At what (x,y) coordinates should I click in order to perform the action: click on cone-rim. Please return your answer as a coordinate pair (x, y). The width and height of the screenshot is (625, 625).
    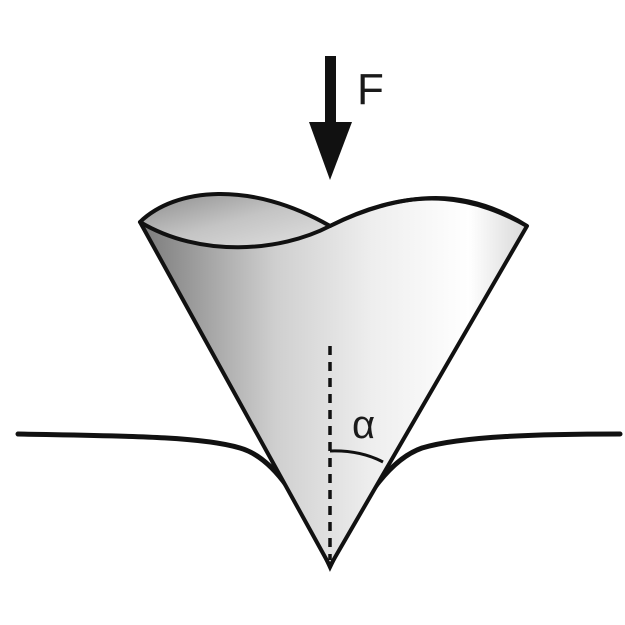
    Looking at the image, I should click on (429, 212).